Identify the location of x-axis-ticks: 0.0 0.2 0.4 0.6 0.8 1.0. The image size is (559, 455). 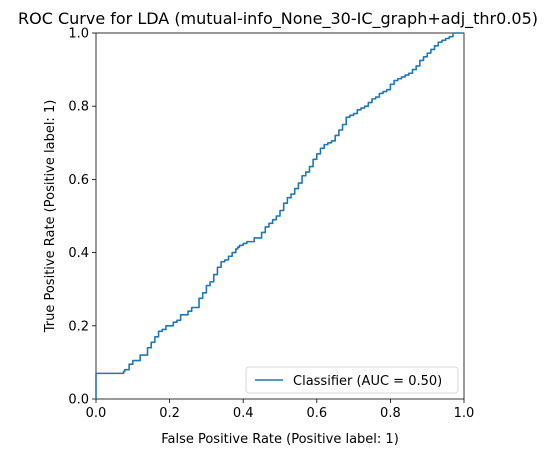
(280, 410).